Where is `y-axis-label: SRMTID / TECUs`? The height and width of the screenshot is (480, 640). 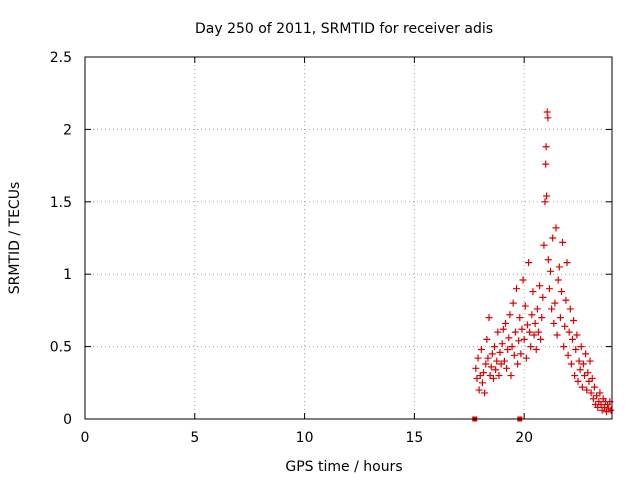 y-axis-label: SRMTID / TECUs is located at coordinates (15, 238).